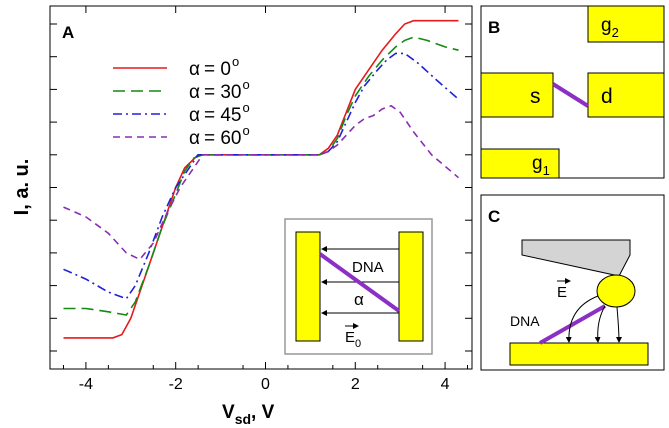 This screenshot has width=669, height=428. I want to click on field-line-middle, so click(600, 324).